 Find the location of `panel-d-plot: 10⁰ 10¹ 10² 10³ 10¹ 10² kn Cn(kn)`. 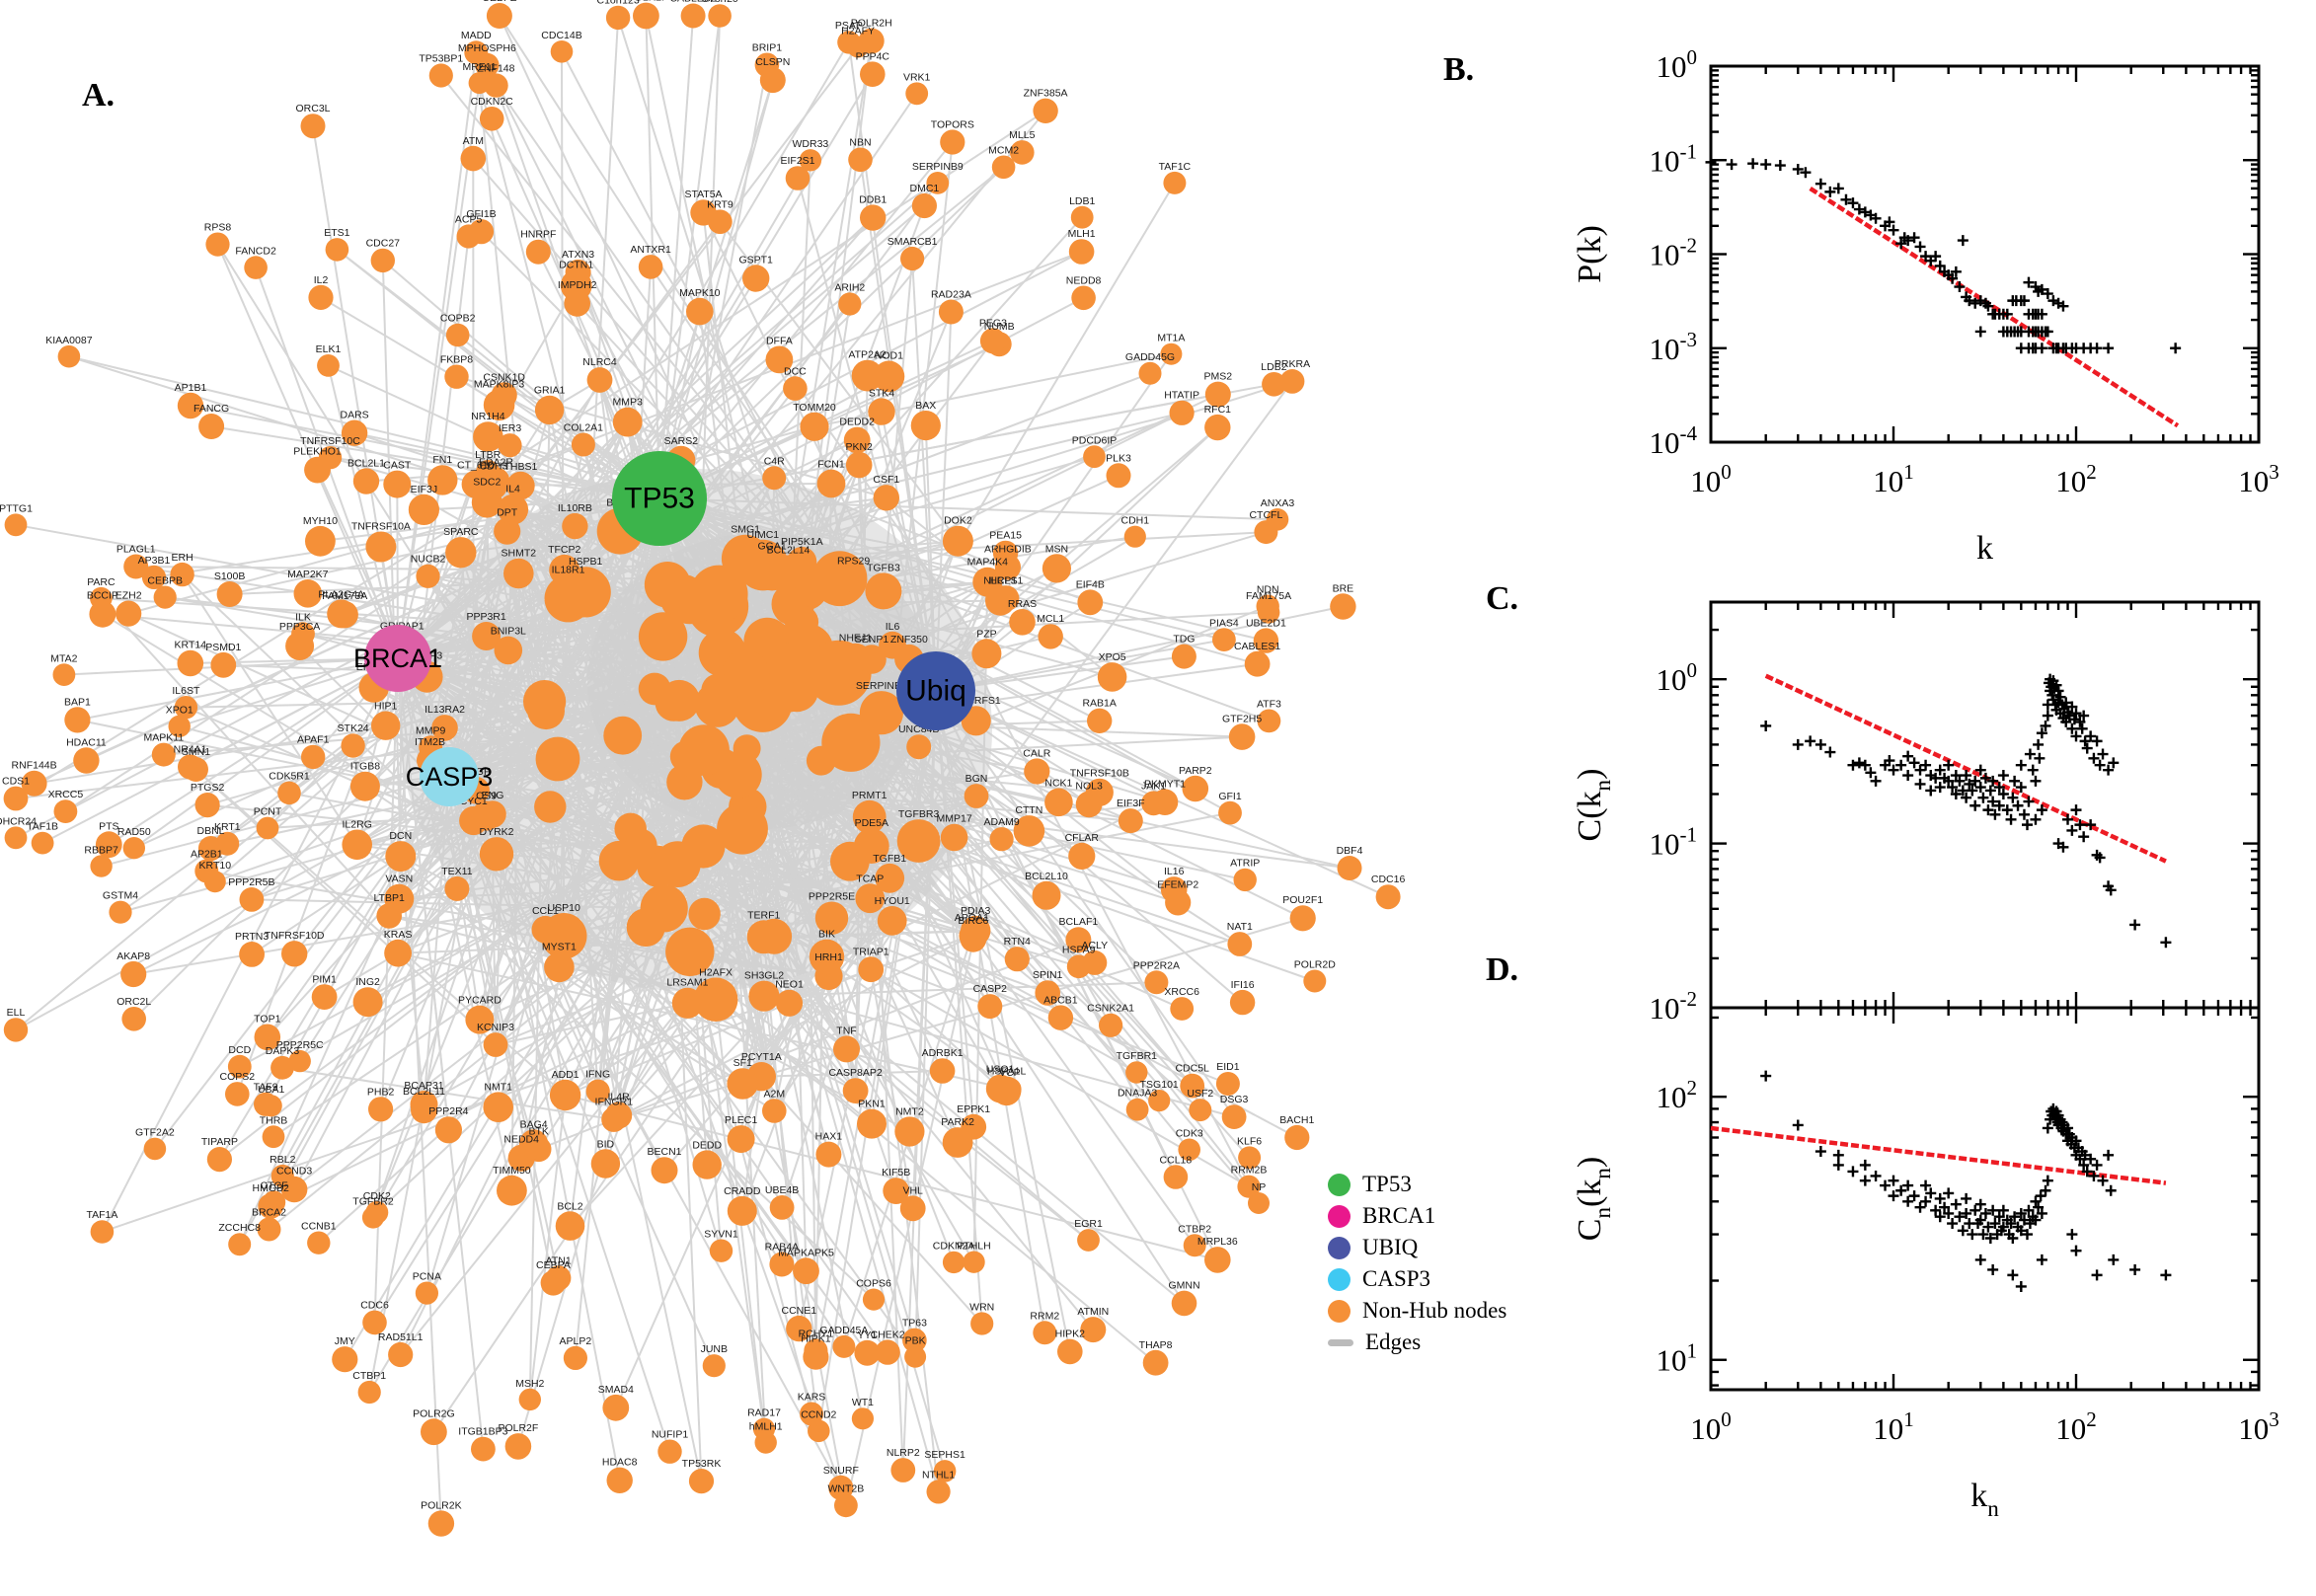

panel-d-plot: 10⁰ 10¹ 10² 10³ 10¹ 10² kn Cn(kn) is located at coordinates (1925, 1265).